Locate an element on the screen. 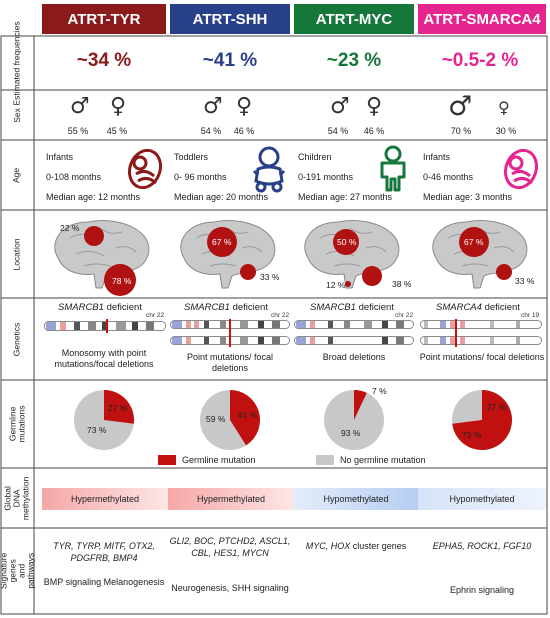 The image size is (550, 618). location-percent: 22 % is located at coordinates (70, 228).